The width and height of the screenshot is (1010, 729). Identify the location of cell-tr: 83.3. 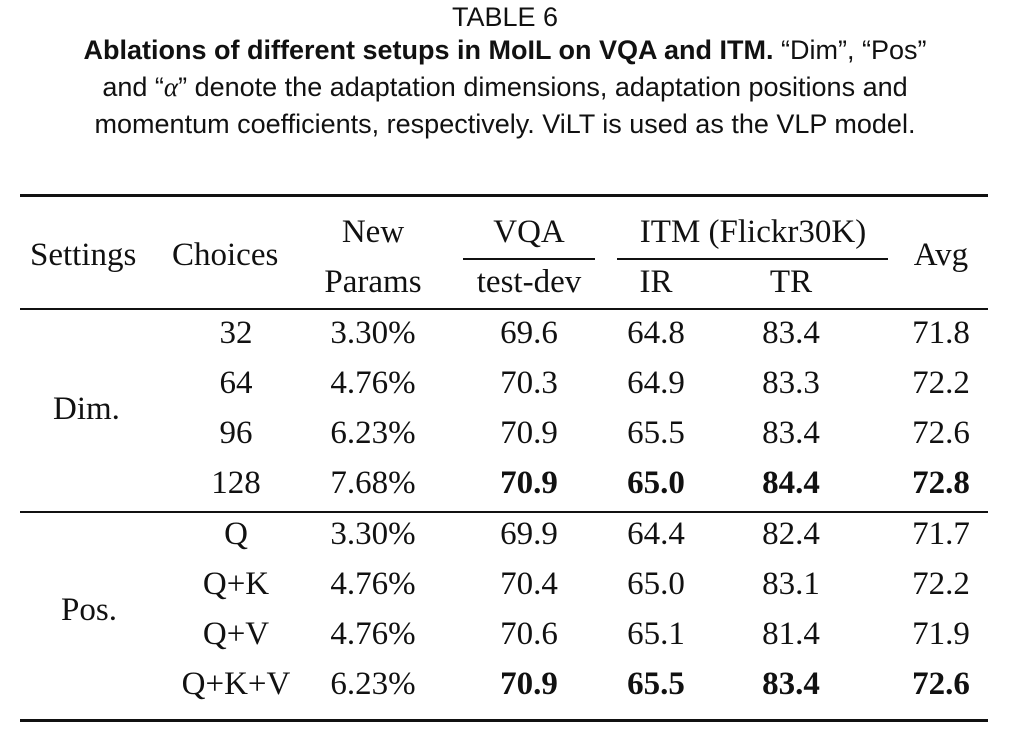
(791, 383).